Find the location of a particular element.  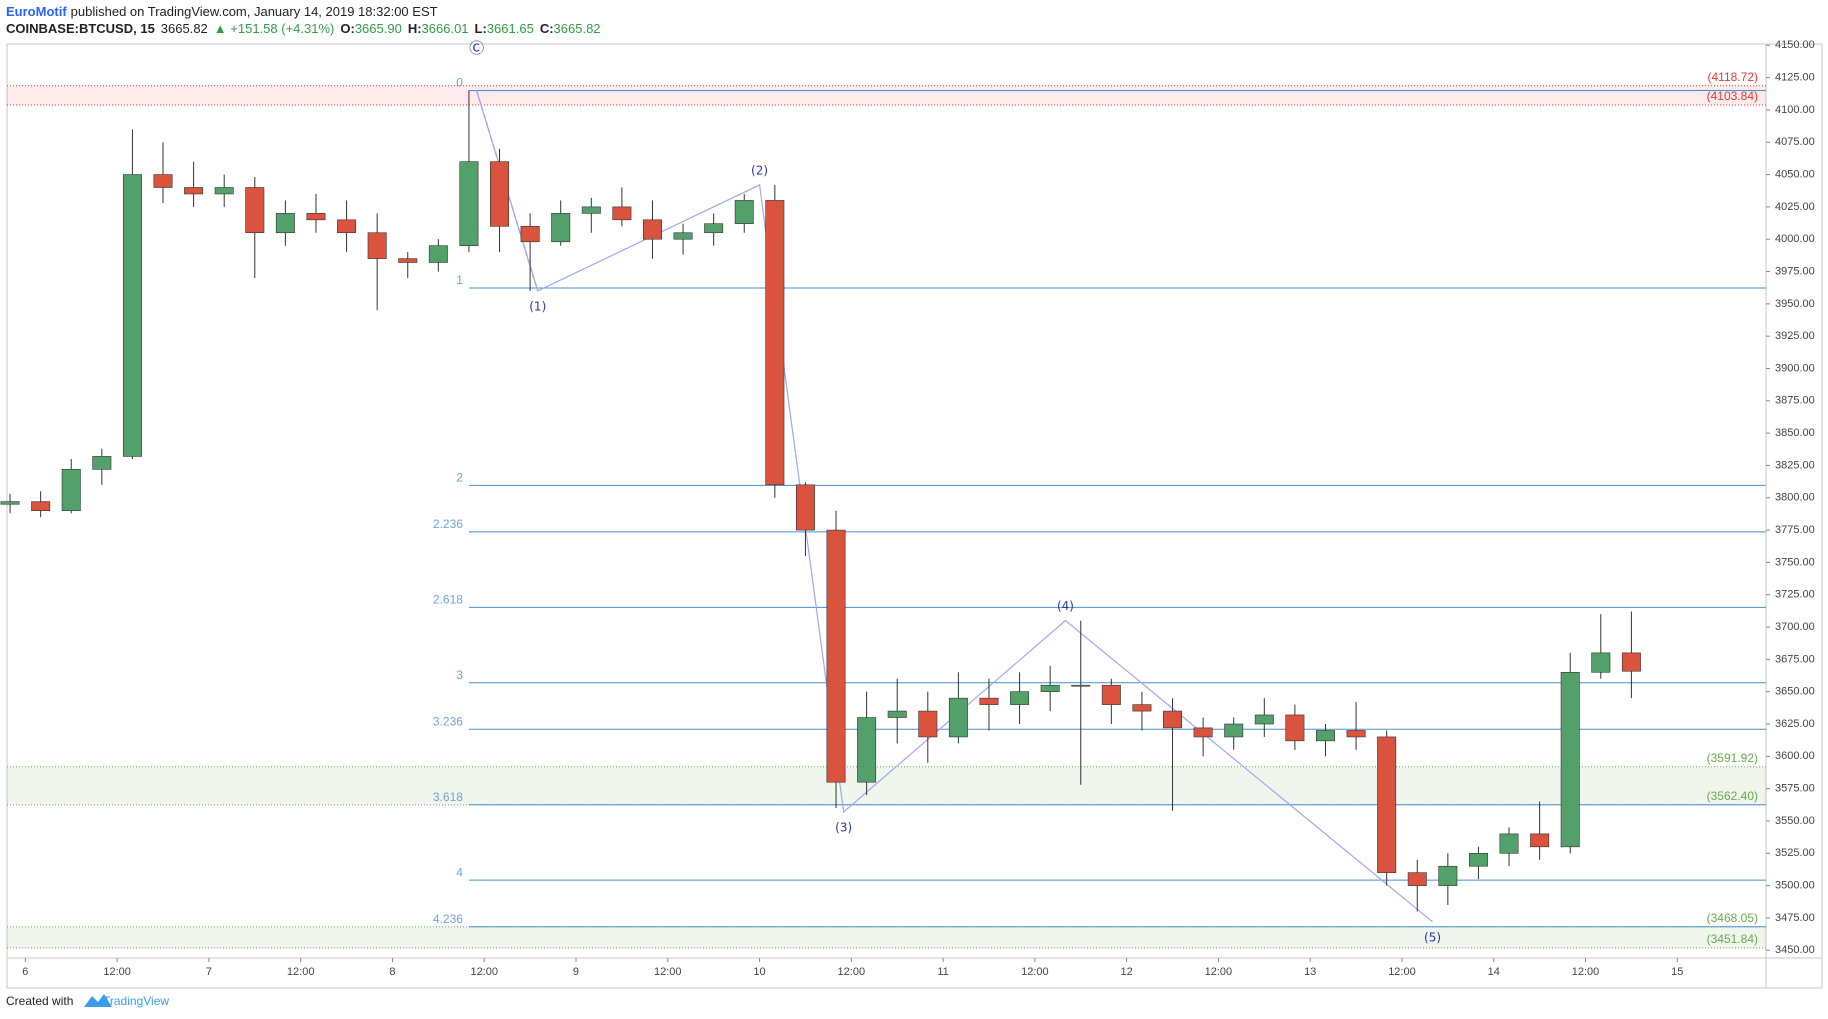

zone-label: (4103.84) is located at coordinates (1732, 96).